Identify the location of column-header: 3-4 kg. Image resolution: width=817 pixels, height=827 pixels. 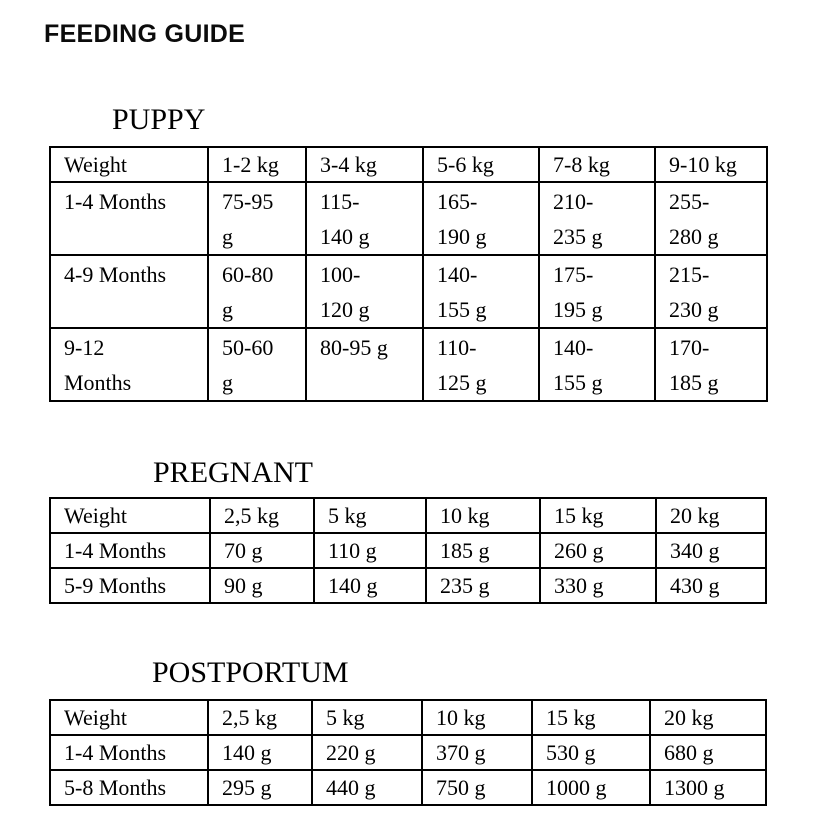
(364, 164).